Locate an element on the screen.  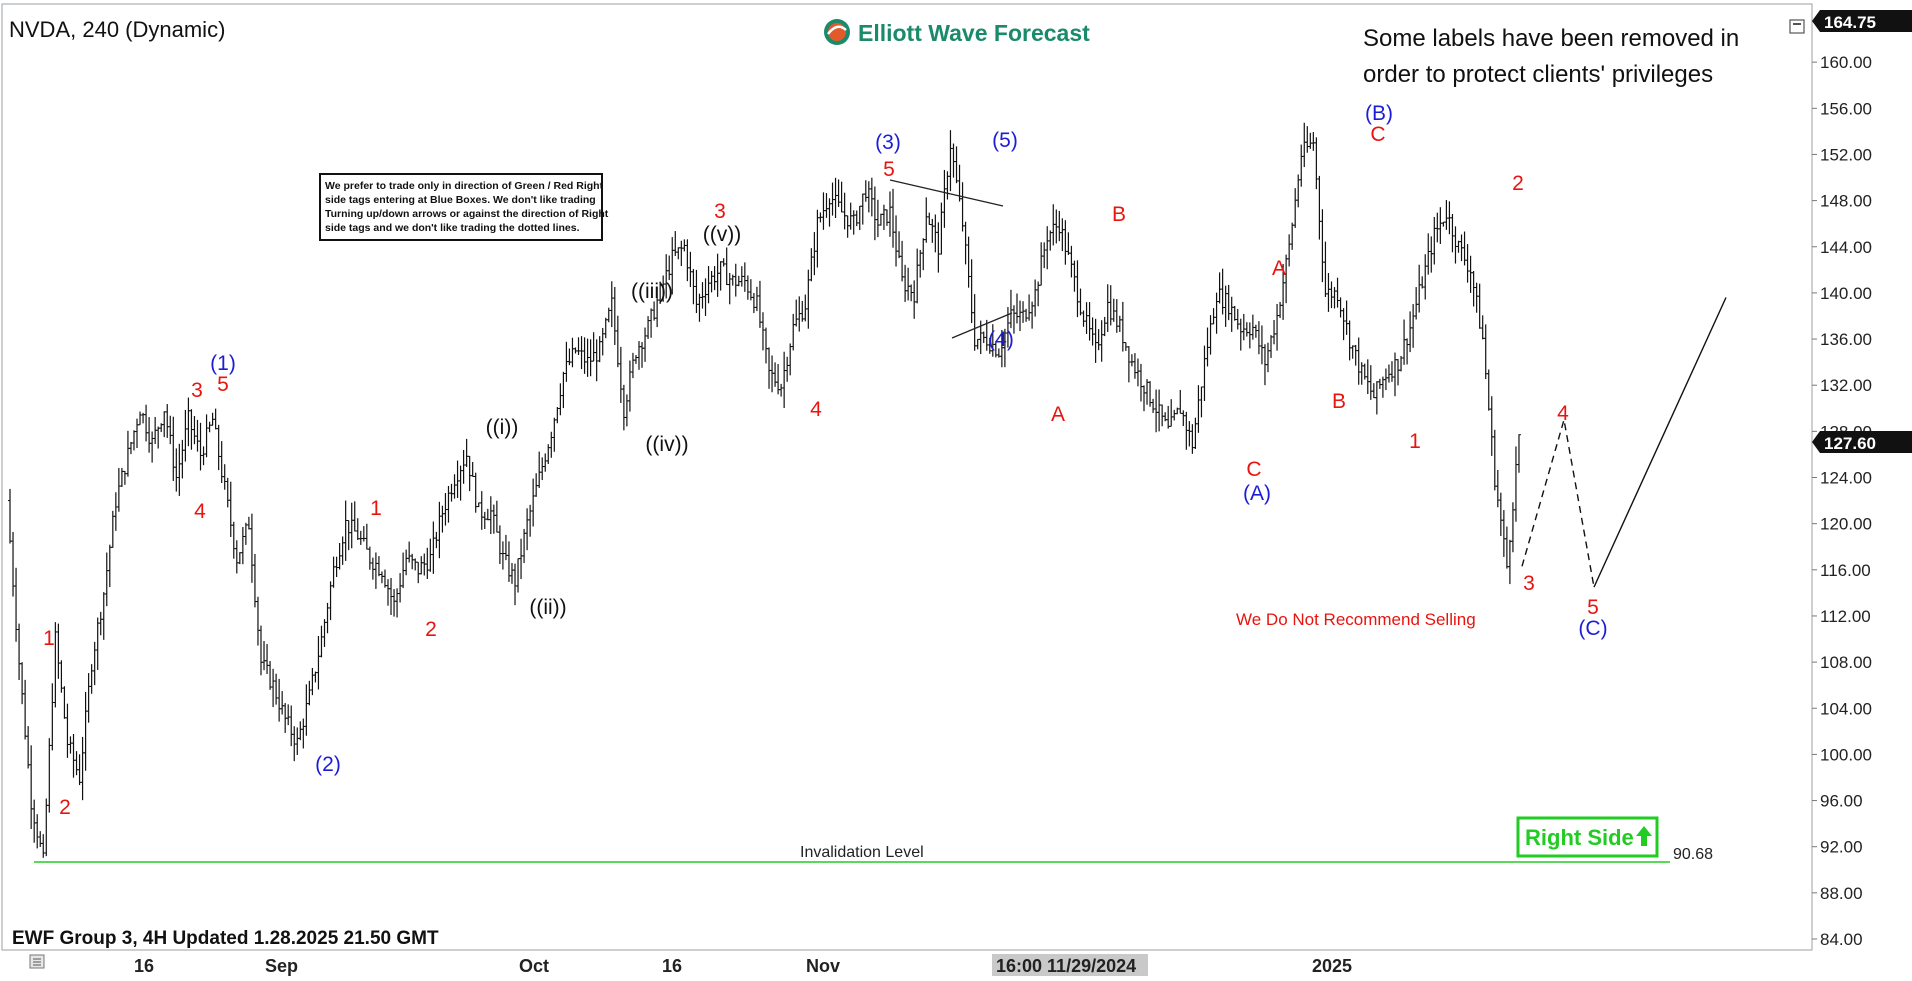
wave-projection is located at coordinates (1624, 442).